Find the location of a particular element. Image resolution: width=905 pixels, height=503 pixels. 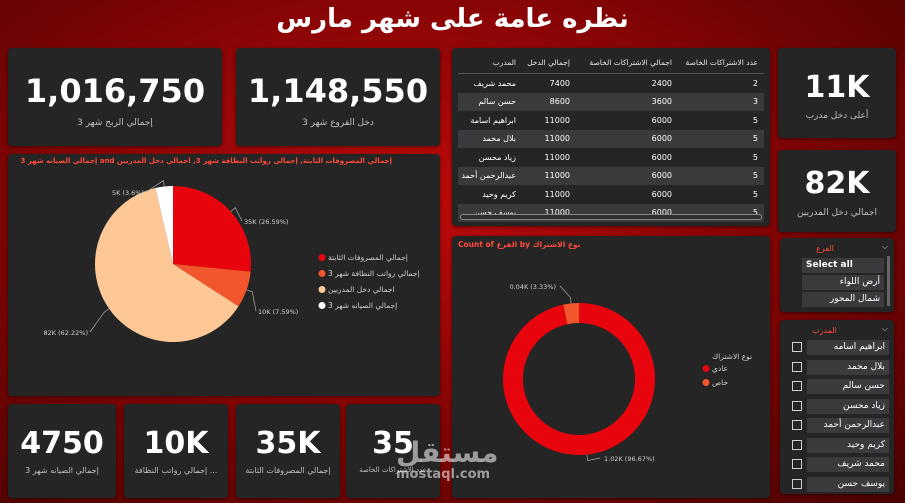

table-row: ابراهيم اسامة 11000 6000 5 is located at coordinates (611, 120).